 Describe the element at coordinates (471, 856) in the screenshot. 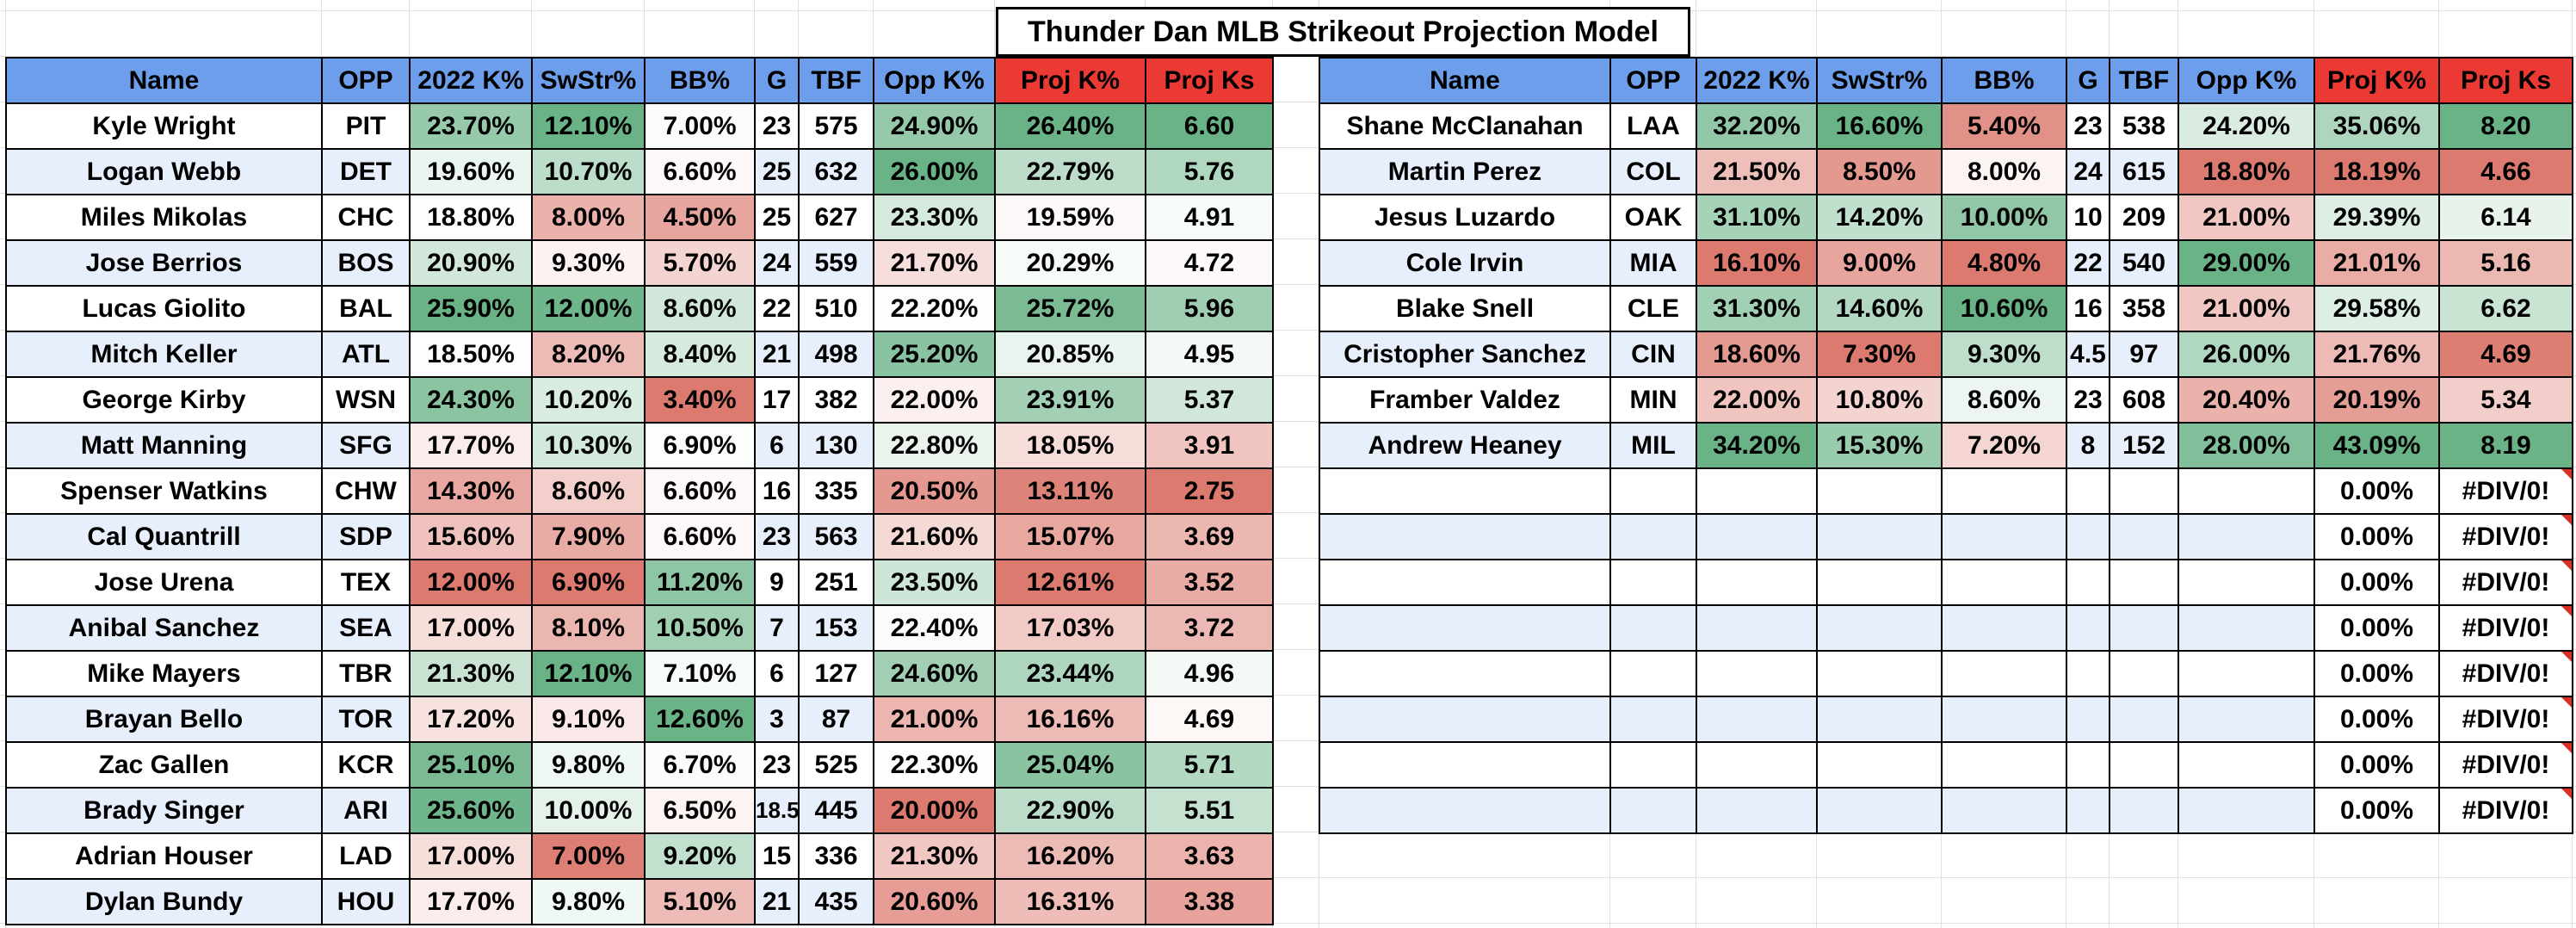

I see `left-cell-k2022: 17.00%` at that location.